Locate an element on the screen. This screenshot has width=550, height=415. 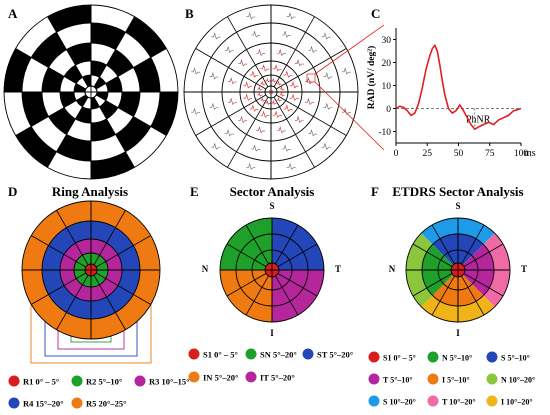
x-tick-label: 100 is located at coordinates (521, 154).